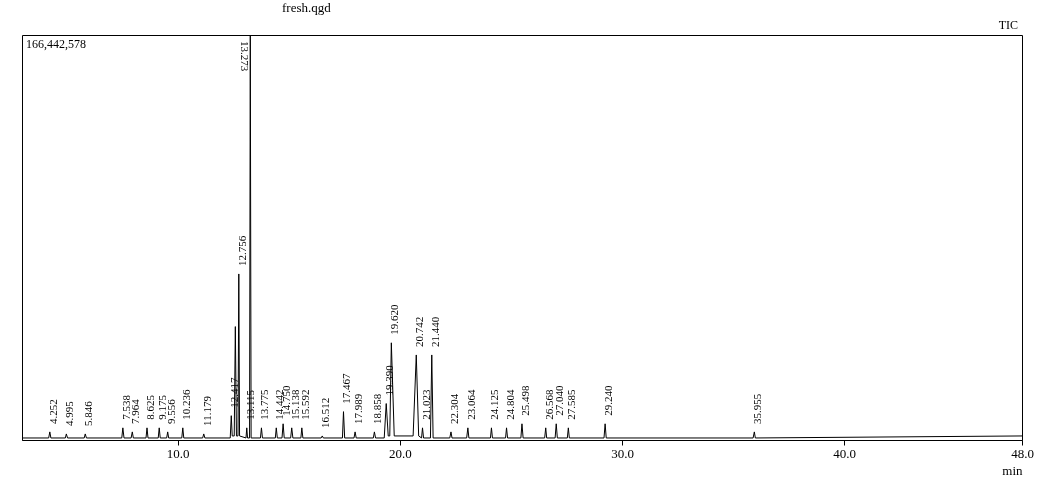 The height and width of the screenshot is (493, 1062). Describe the element at coordinates (559, 400) in the screenshot. I see `annotation: 27.040` at that location.